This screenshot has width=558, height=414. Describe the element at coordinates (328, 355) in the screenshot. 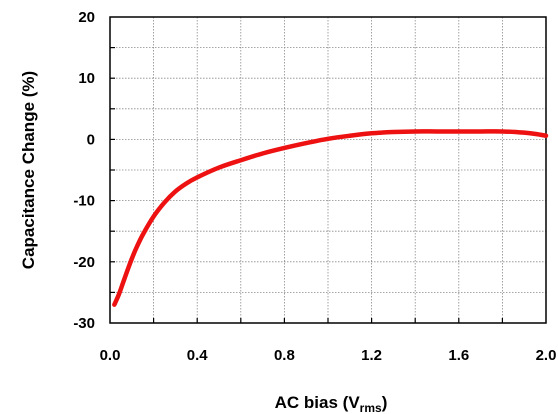

I see `x-tick-labels: 0.0 0.4 0.8 1.2 1.6 2.0` at that location.